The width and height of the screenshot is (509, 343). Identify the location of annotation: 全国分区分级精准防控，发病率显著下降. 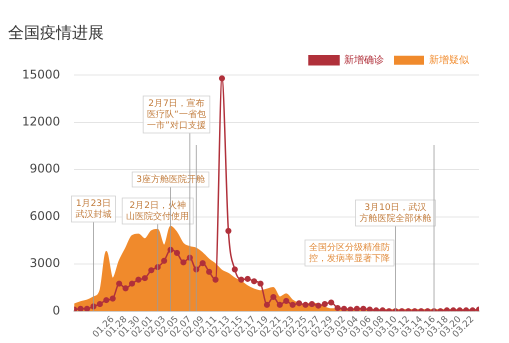
(349, 253).